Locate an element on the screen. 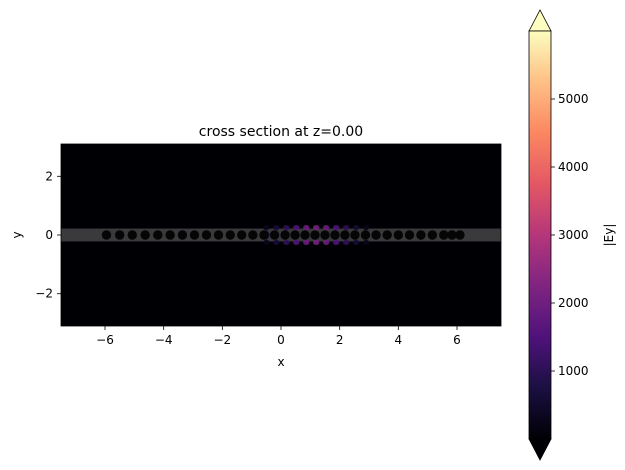 The height and width of the screenshot is (470, 625). colorbar-tick-label: 1000 is located at coordinates (573, 371).